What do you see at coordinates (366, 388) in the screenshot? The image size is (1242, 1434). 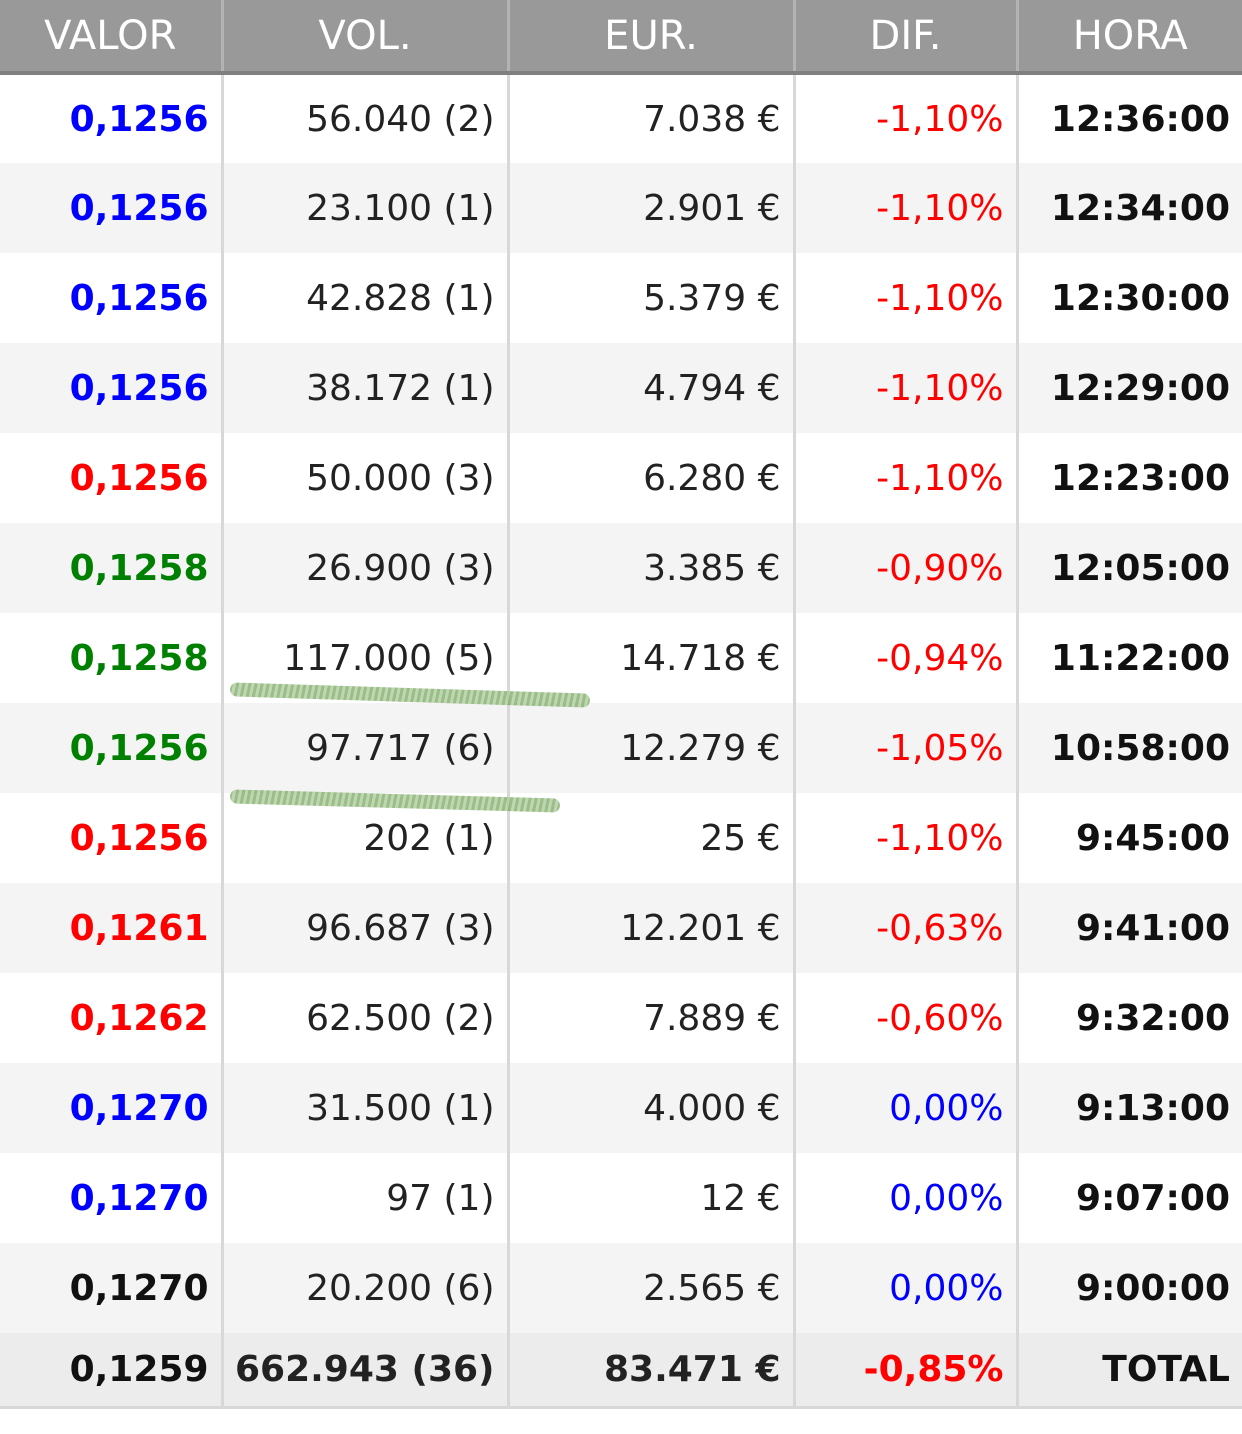 I see `volume-cell: 38.172 (1)` at bounding box center [366, 388].